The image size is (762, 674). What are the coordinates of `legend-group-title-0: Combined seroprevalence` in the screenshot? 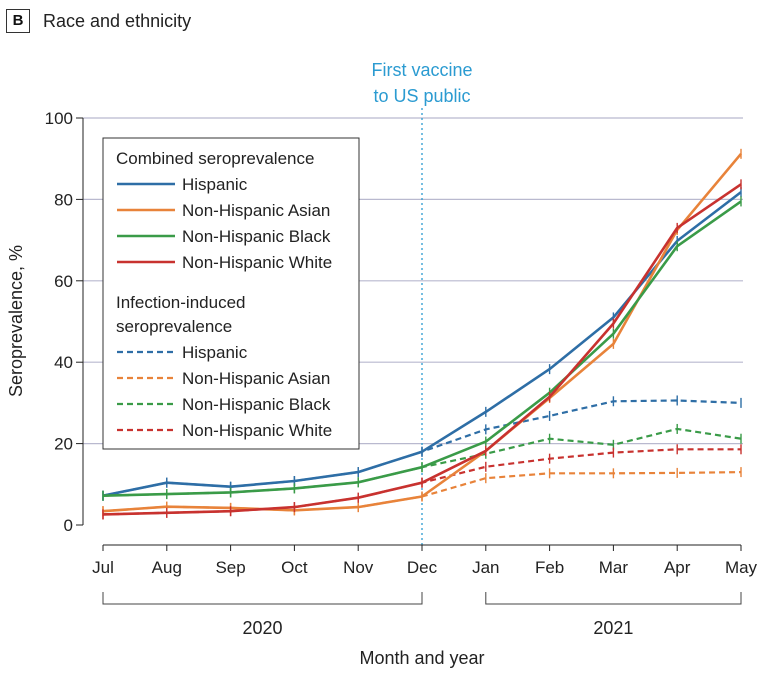 It's located at (215, 158).